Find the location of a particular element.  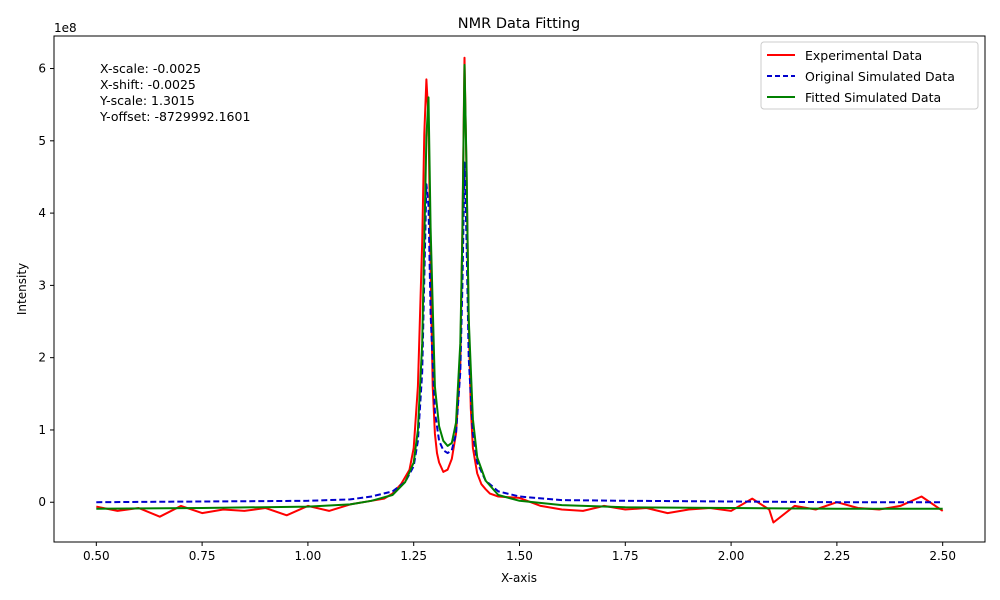

x-tick-label: 2.50 is located at coordinates (942, 556).